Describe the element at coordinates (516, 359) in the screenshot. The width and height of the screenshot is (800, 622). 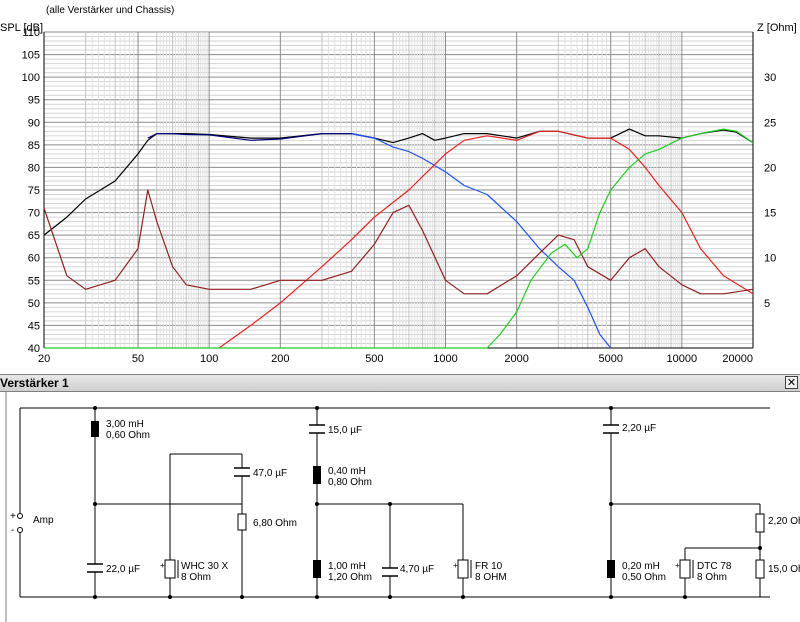
I see `x-tick-label: 2000` at that location.